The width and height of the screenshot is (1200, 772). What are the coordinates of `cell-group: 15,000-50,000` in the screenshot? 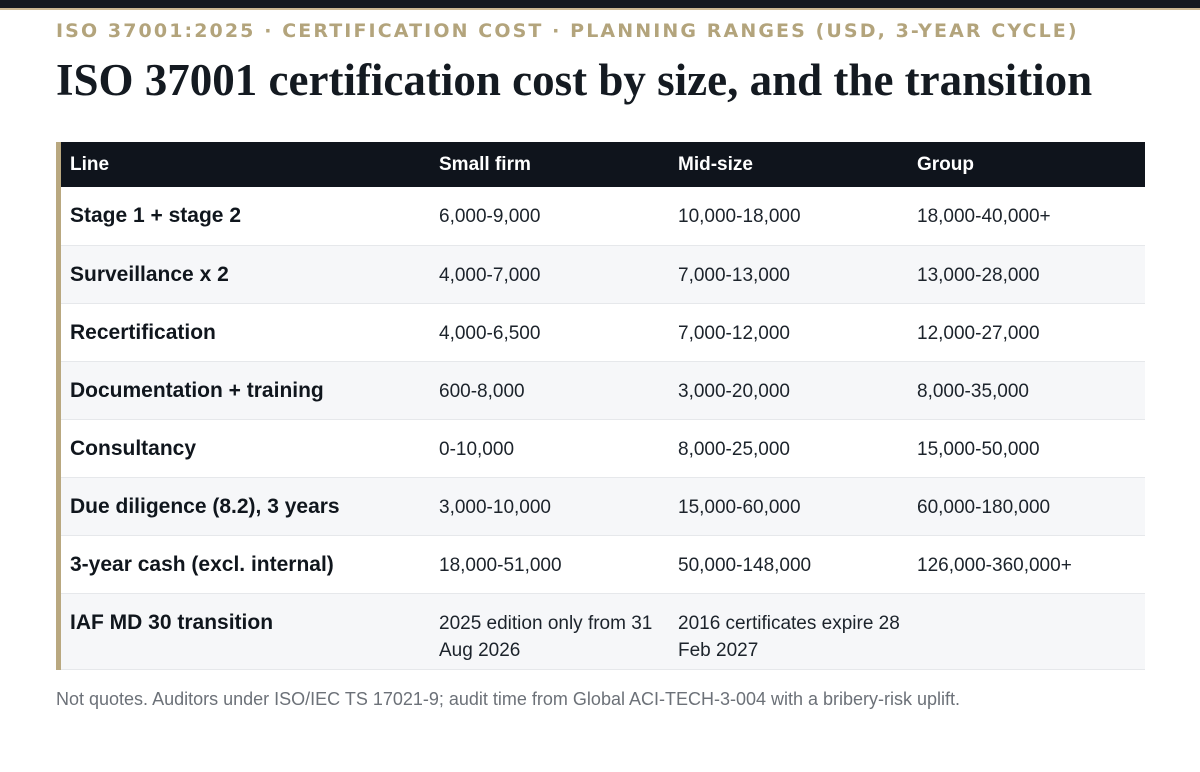 It's located at (1026, 448).